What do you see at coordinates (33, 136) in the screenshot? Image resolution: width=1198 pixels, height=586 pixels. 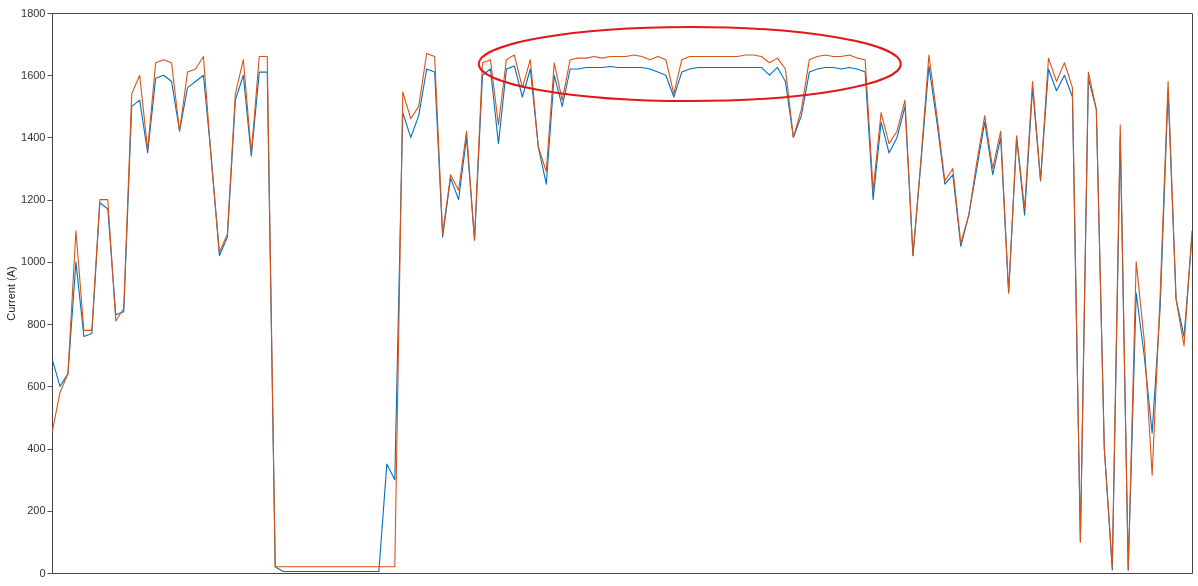 I see `y-tick-label: 1400` at bounding box center [33, 136].